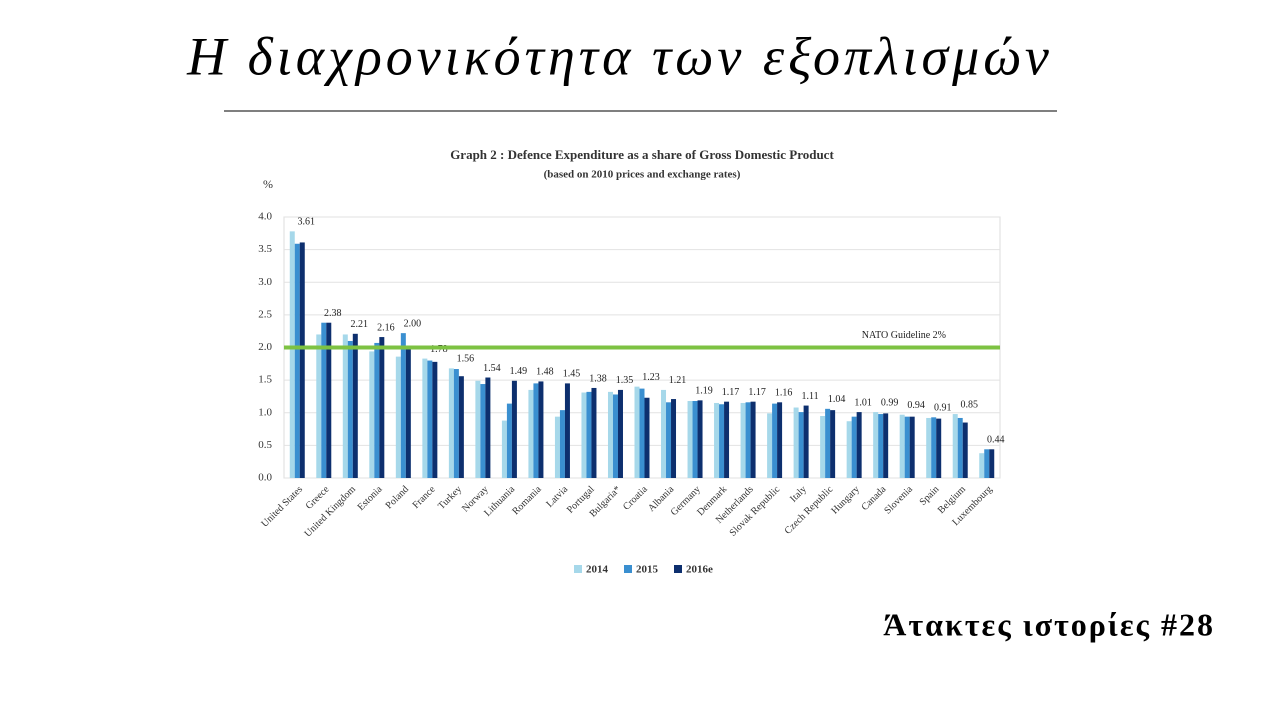  Describe the element at coordinates (699, 570) in the screenshot. I see `legend-label: 2016e` at that location.